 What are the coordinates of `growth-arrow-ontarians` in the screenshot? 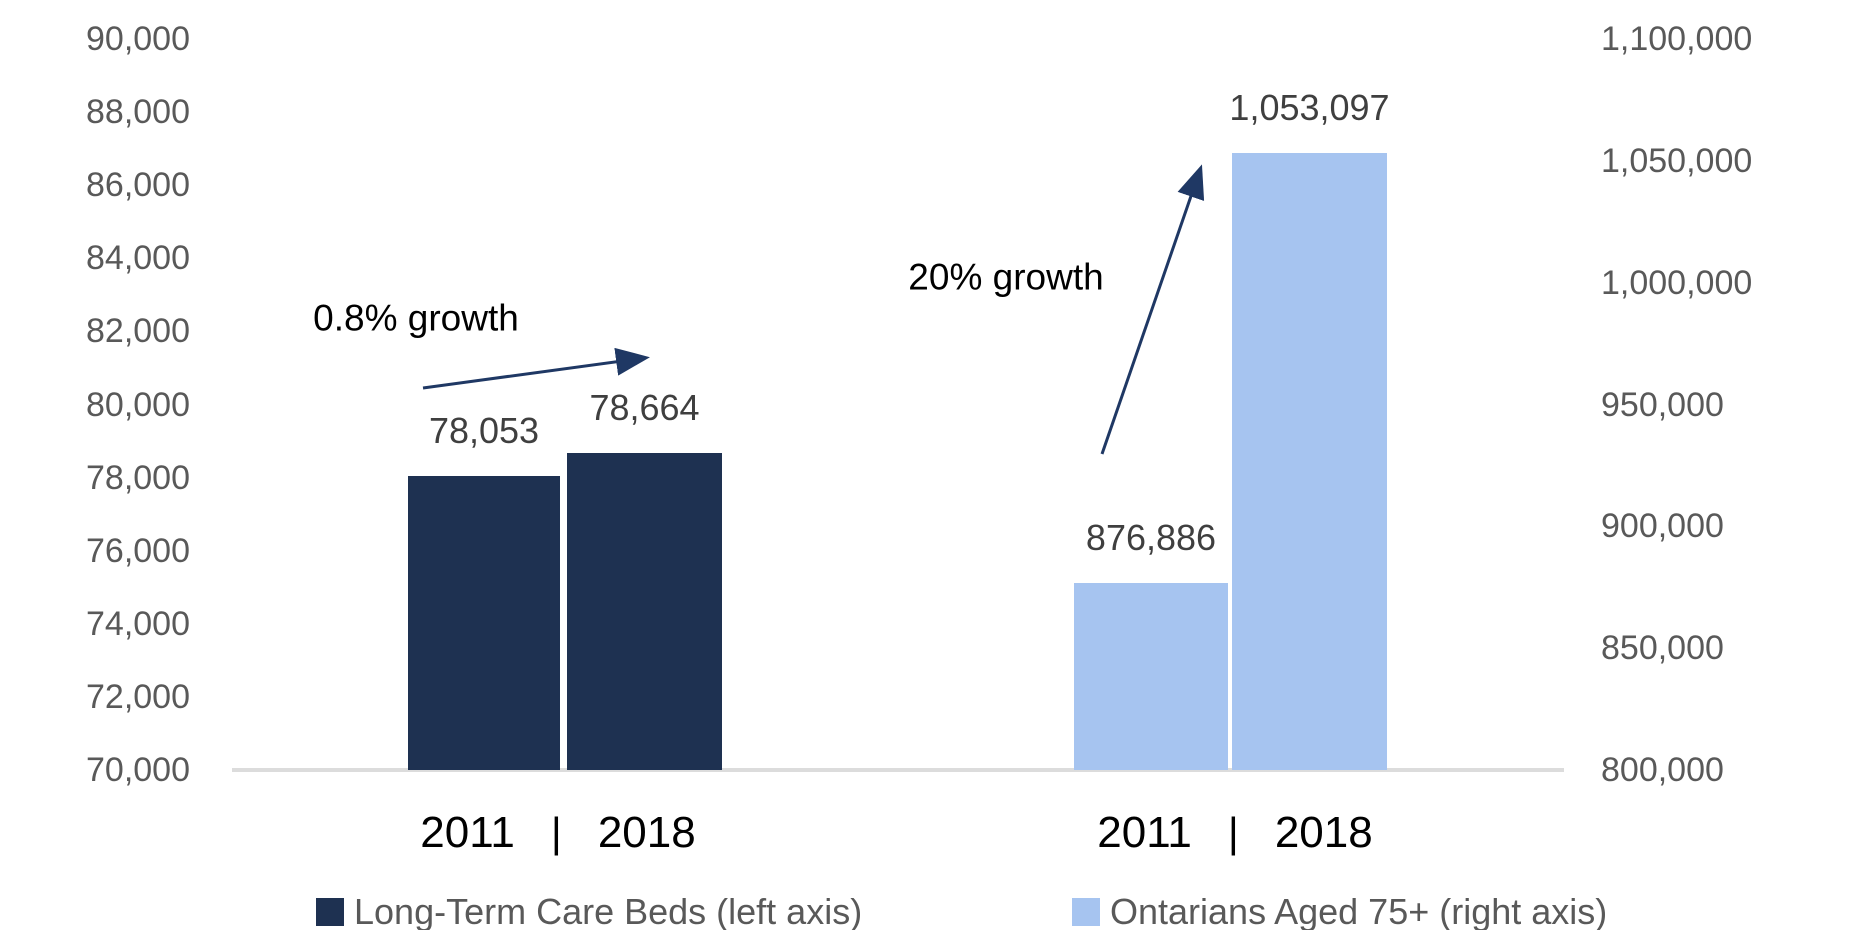 It's located at (1152, 309).